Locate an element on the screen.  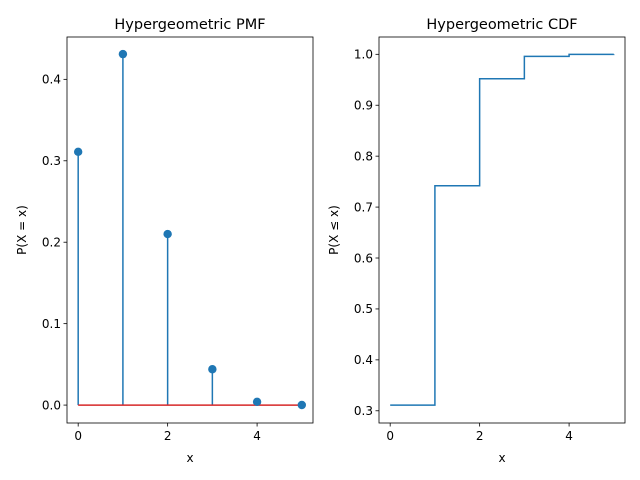
cdf-x-ticks: 0 2 4 is located at coordinates (479, 433).